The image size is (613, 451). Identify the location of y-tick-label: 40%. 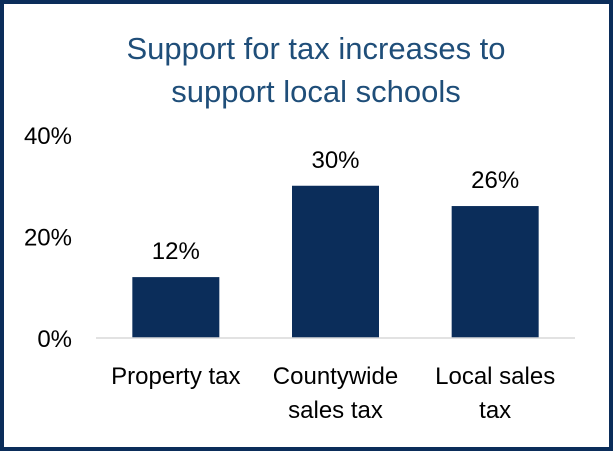
(48, 136).